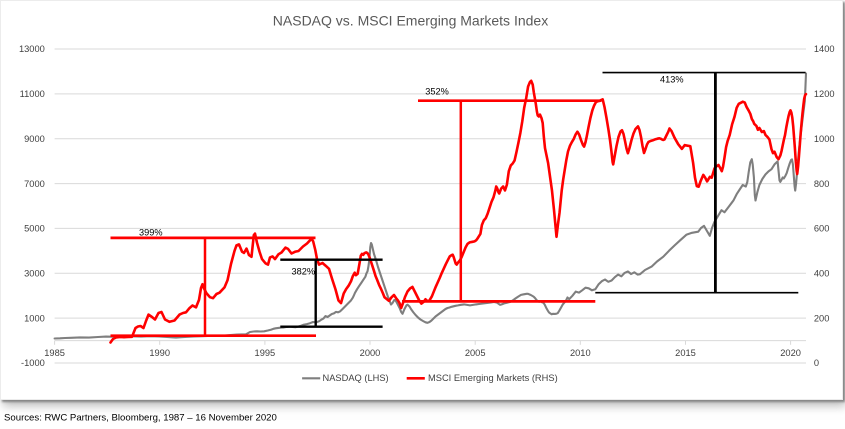 The image size is (845, 429). I want to click on svg-text: MSCI Emerging Markets (RHS), so click(493, 378).